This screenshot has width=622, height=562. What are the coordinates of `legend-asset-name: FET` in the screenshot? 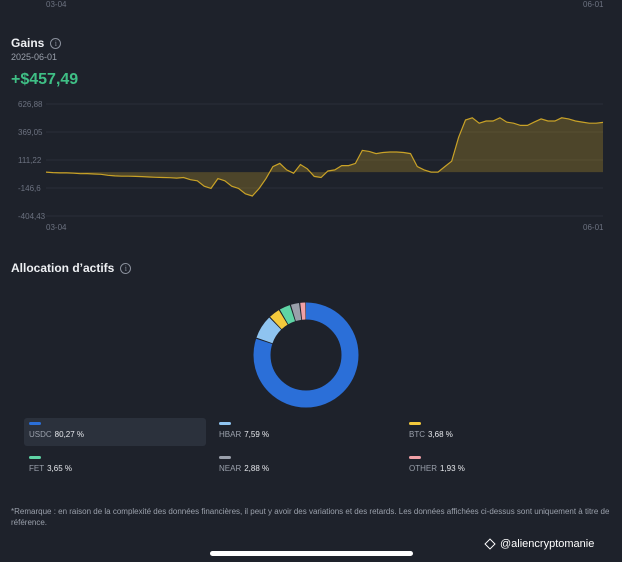 It's located at (37, 468).